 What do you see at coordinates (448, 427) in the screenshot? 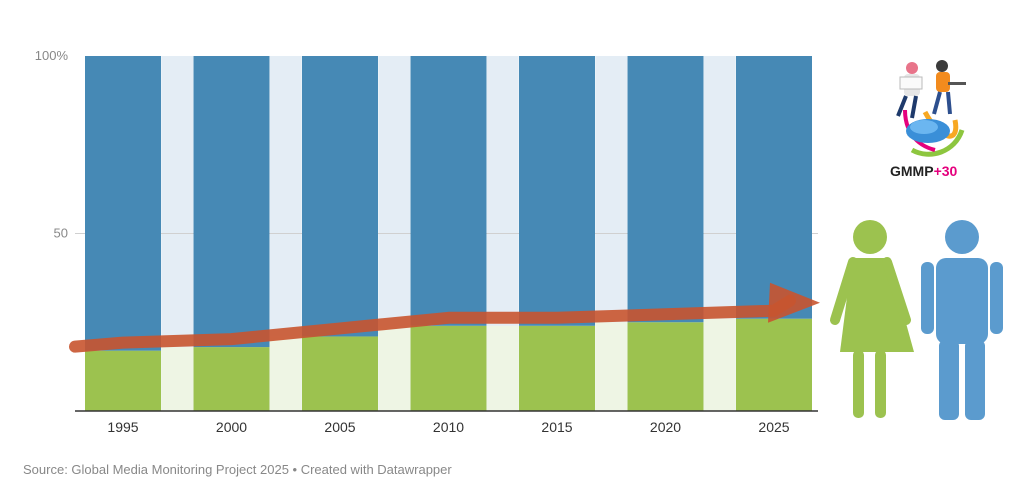
I see `x-tick-label: 2010` at bounding box center [448, 427].